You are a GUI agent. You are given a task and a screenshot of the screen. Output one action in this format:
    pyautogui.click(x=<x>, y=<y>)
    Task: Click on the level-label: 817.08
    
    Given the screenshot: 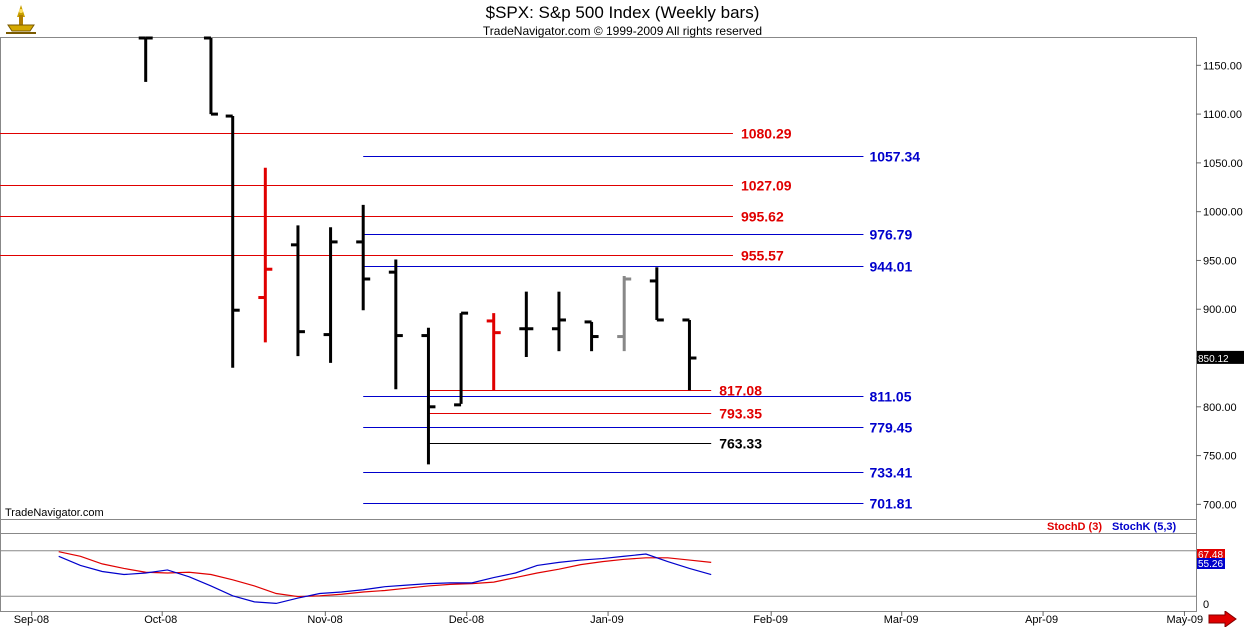 What is the action you would take?
    pyautogui.click(x=740, y=391)
    